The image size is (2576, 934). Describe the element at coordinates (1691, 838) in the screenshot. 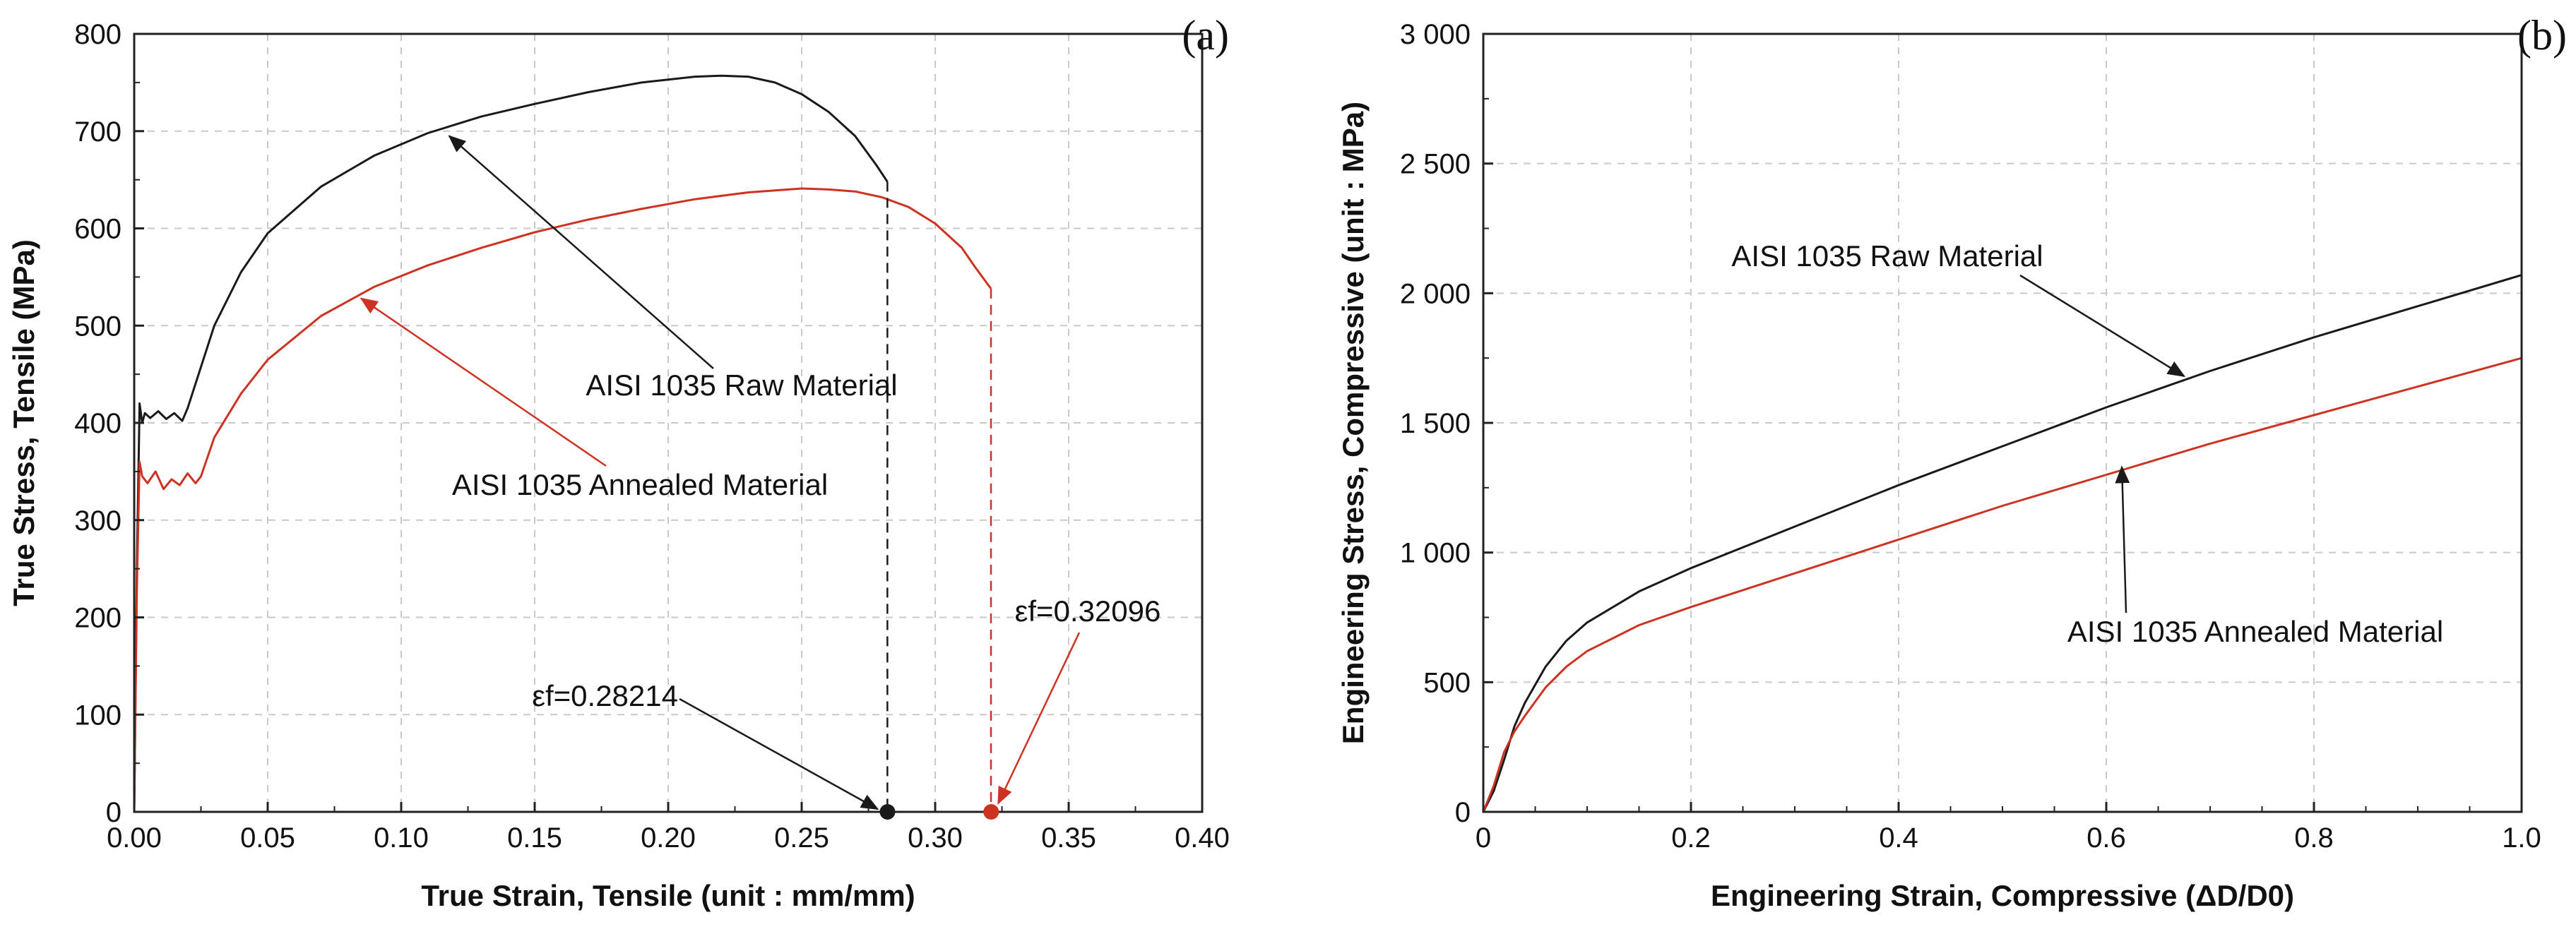

I see `x-tick-label: 0.2` at that location.